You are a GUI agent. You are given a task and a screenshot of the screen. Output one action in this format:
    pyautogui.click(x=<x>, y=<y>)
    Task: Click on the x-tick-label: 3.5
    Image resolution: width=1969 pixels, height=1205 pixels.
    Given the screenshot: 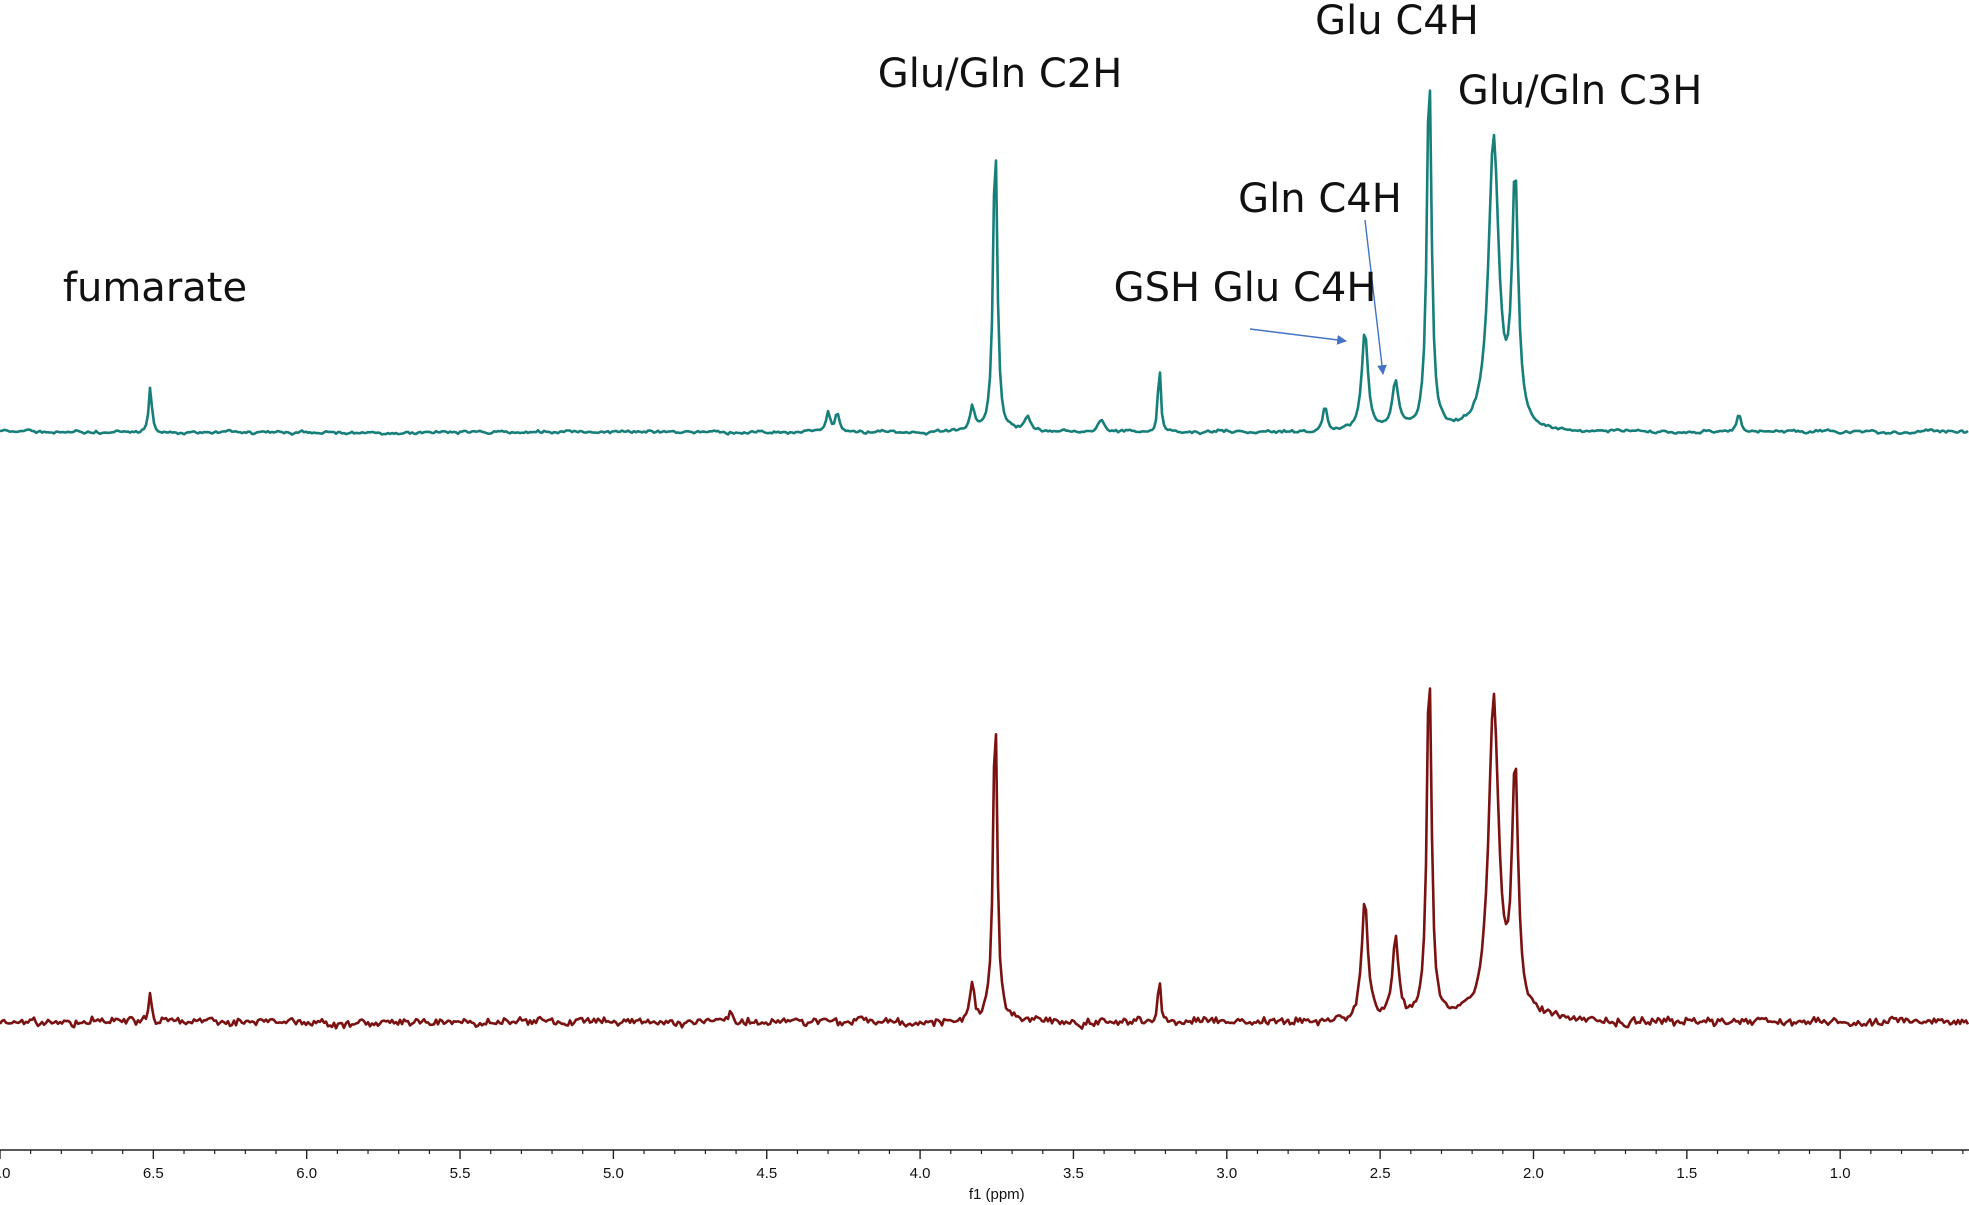 What is the action you would take?
    pyautogui.click(x=1073, y=1173)
    